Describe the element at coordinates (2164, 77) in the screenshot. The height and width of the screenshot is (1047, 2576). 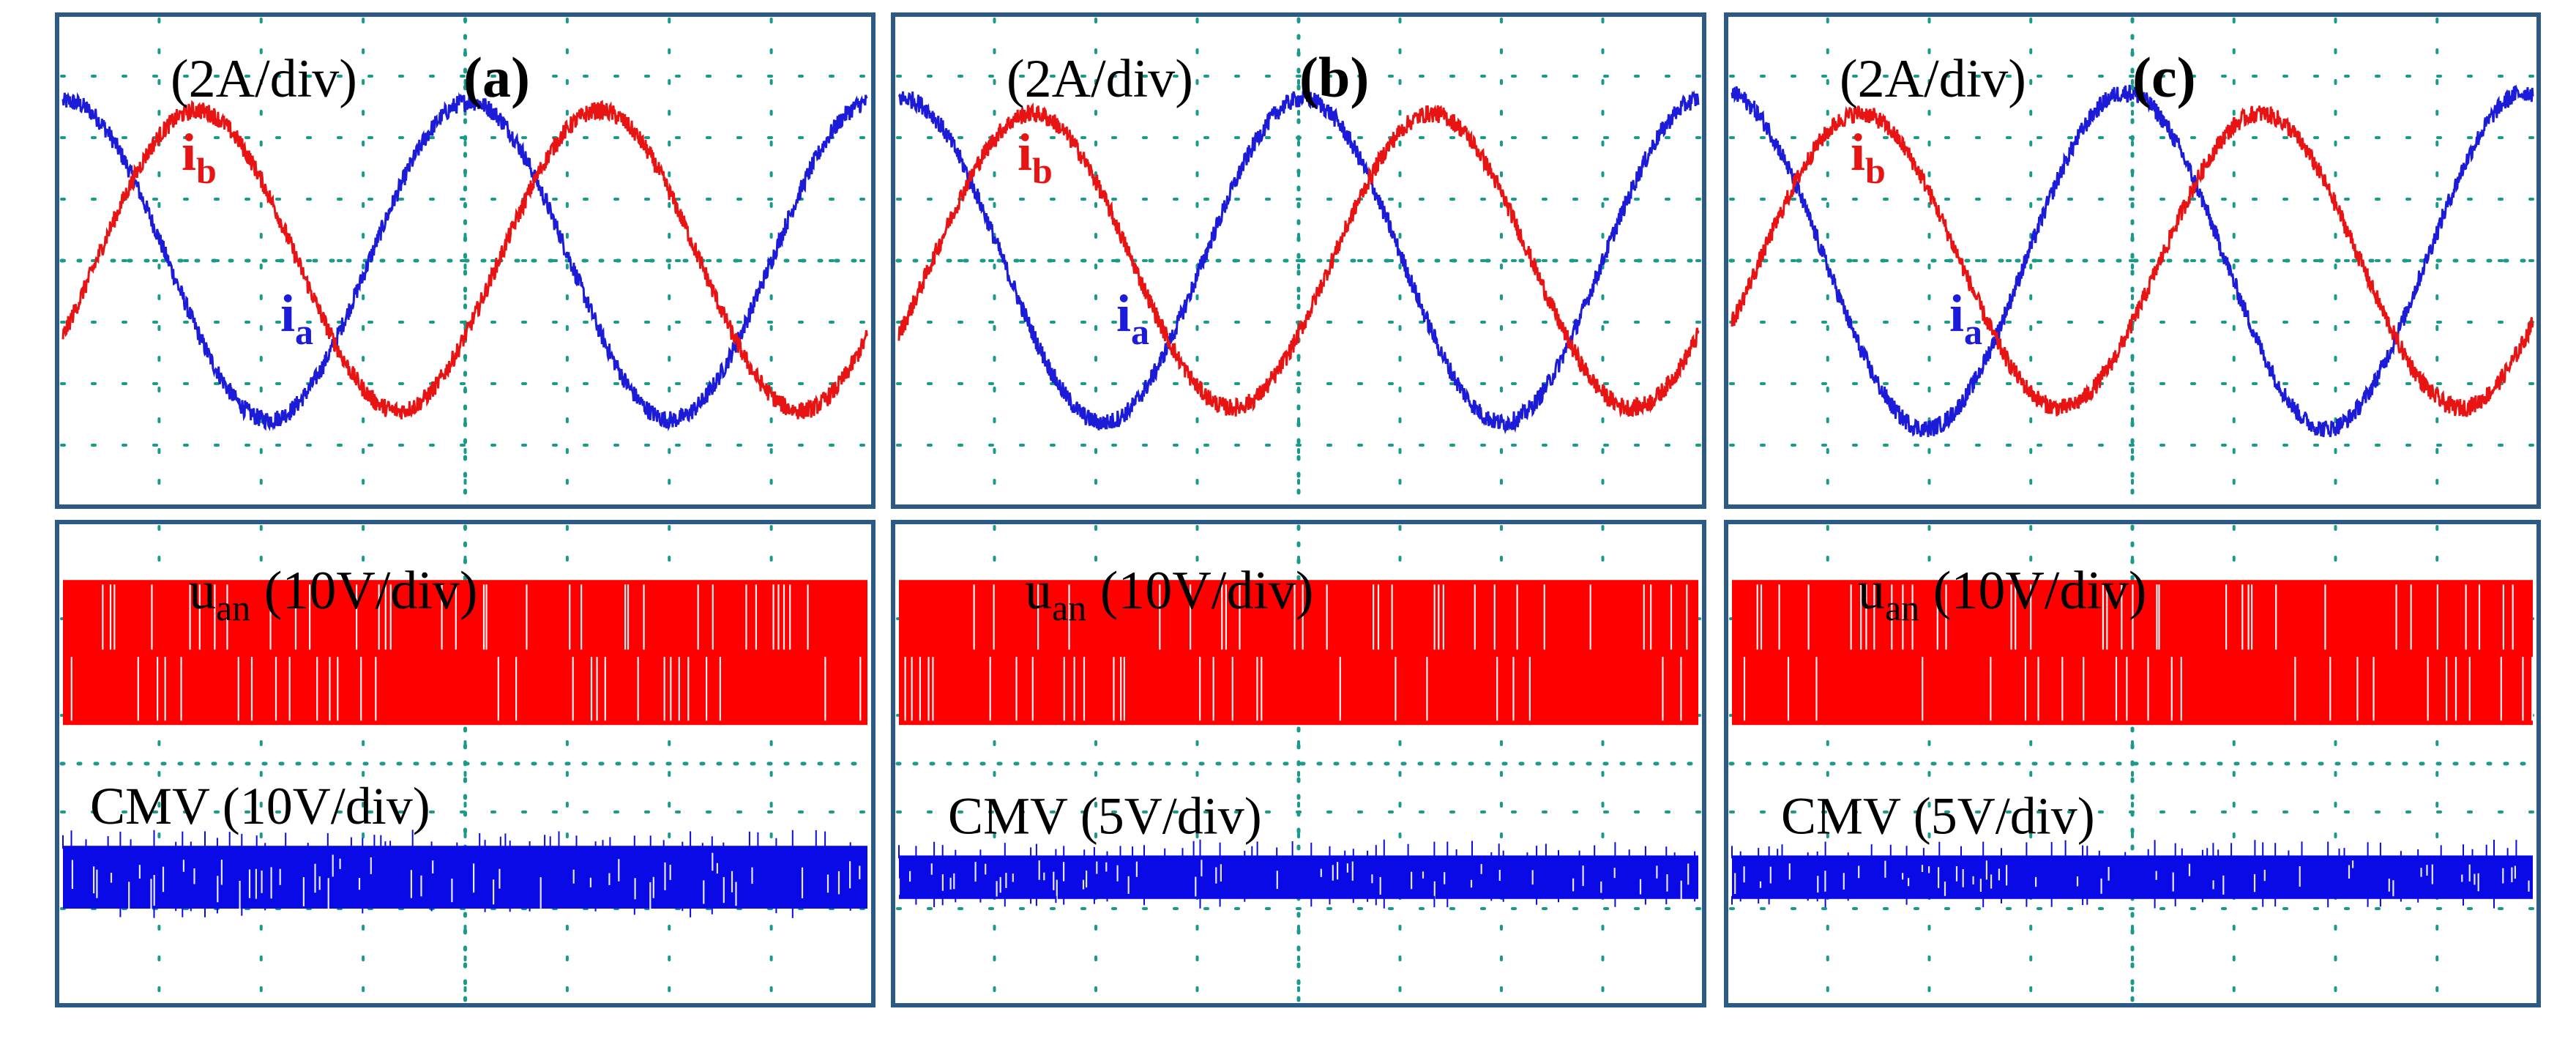
I see `panel-title: (c)` at that location.